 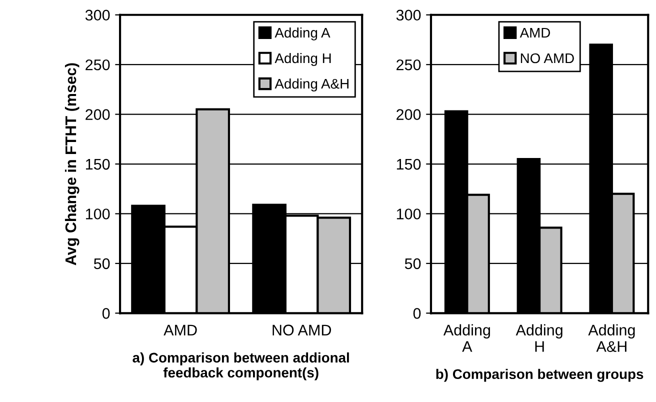 What do you see at coordinates (611, 338) in the screenshot?
I see `x-tick-label: Adding A&H` at bounding box center [611, 338].